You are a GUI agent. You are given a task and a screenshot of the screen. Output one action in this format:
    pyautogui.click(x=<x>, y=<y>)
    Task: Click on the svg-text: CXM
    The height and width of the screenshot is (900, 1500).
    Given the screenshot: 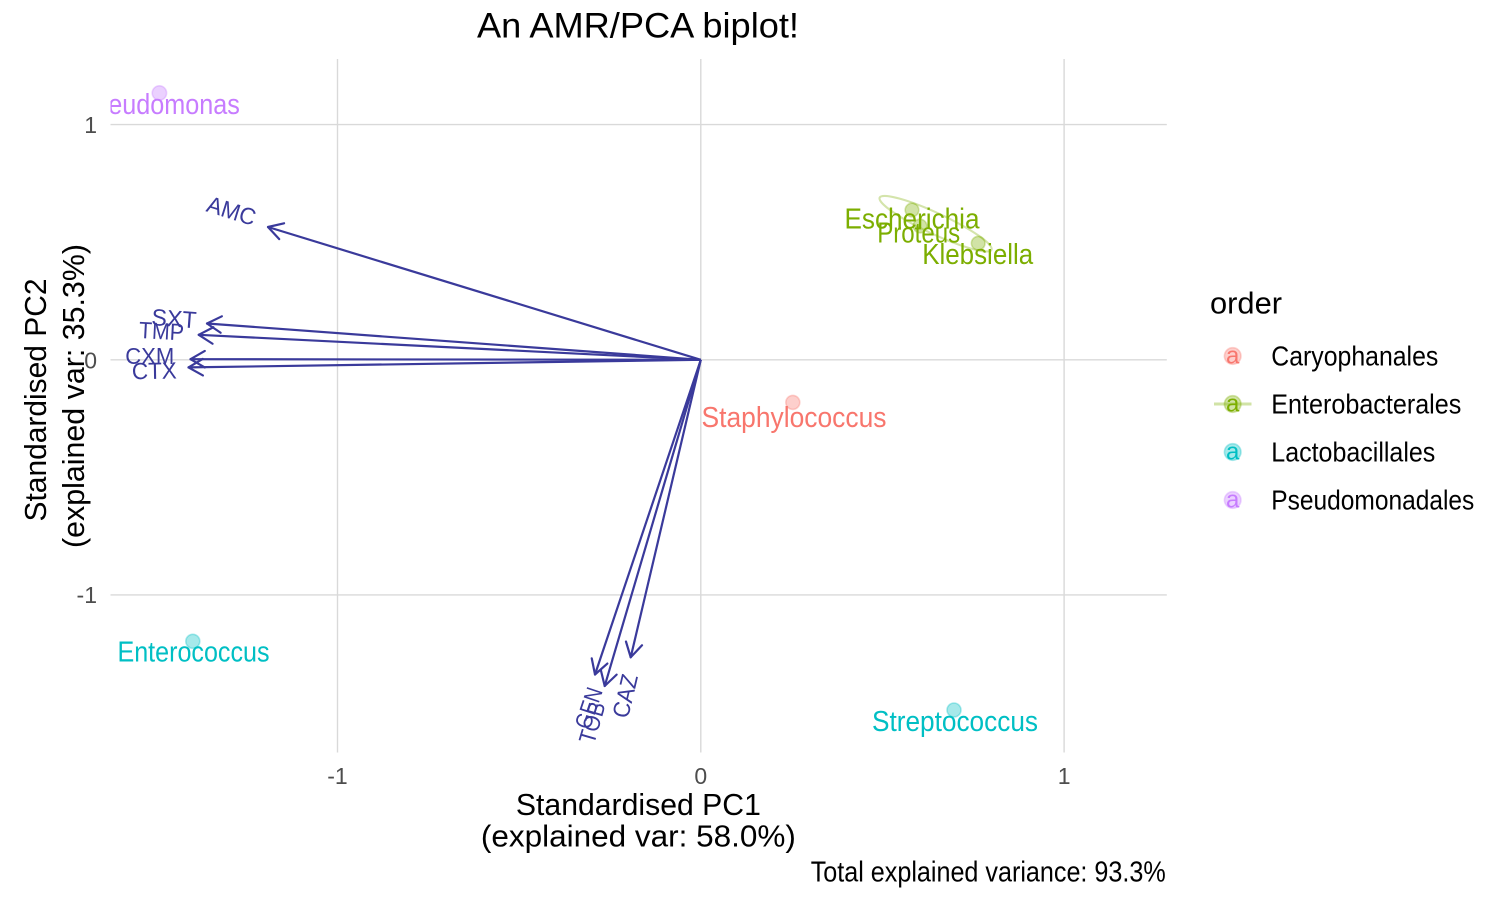 What is the action you would take?
    pyautogui.click(x=149, y=356)
    